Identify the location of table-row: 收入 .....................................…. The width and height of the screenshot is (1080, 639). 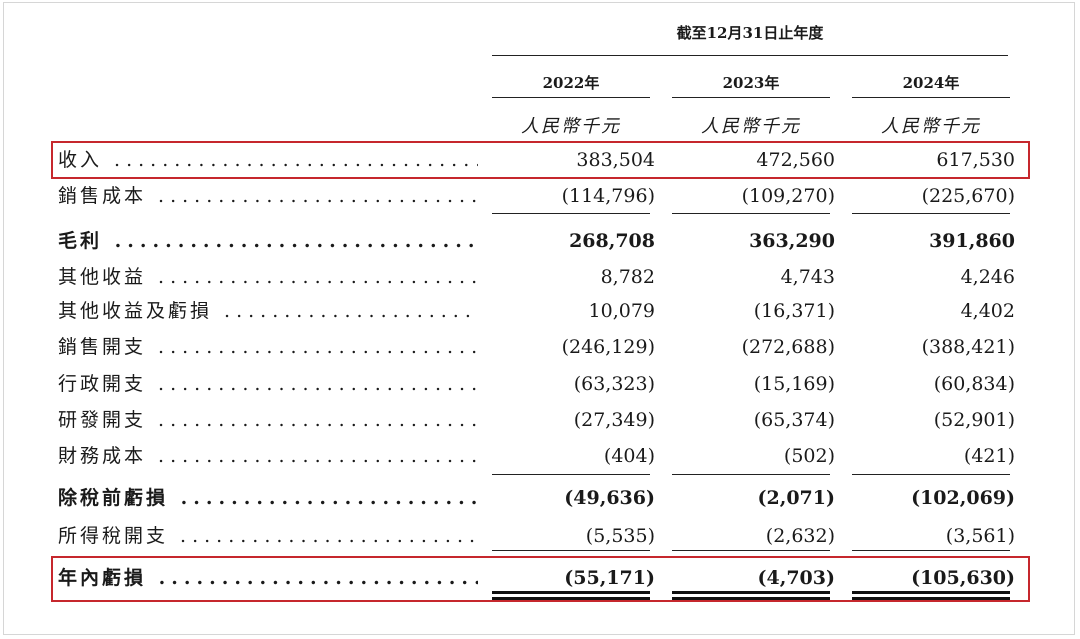
(540, 160).